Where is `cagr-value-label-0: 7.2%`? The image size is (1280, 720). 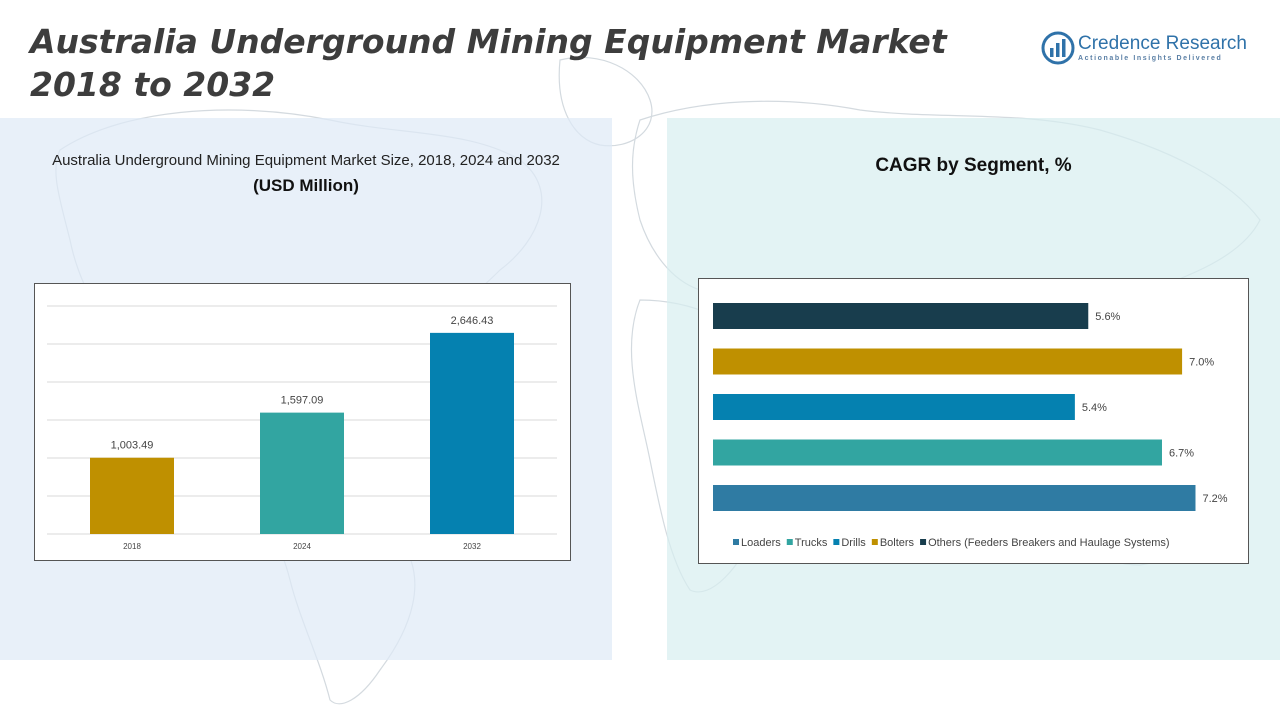
cagr-value-label-0: 7.2% is located at coordinates (1214, 499).